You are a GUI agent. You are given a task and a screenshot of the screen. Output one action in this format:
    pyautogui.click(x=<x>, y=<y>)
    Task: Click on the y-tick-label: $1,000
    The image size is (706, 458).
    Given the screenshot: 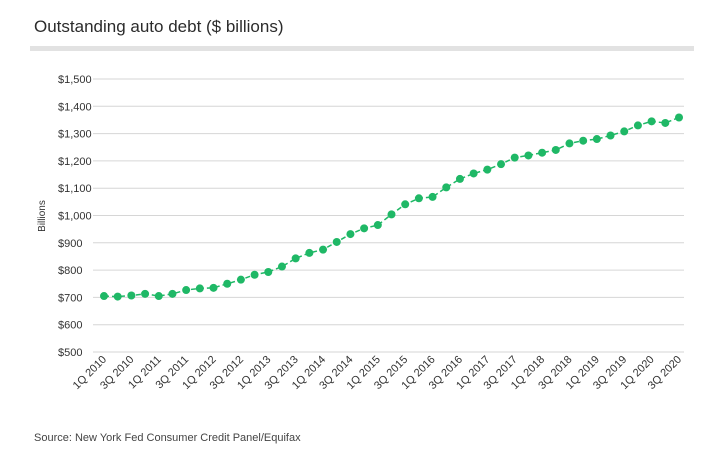 What is the action you would take?
    pyautogui.click(x=75, y=217)
    